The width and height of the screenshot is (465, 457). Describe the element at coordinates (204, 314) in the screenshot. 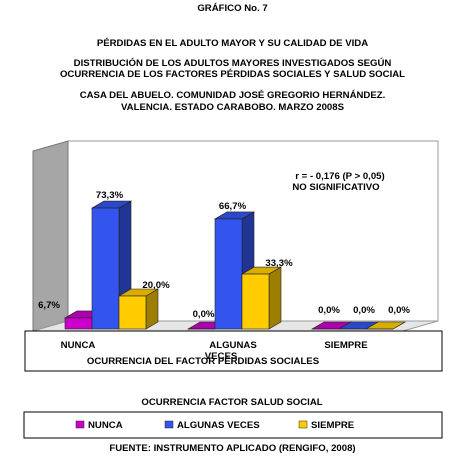

I see `value-label-algunas-veces-nunca: 0,0%` at that location.